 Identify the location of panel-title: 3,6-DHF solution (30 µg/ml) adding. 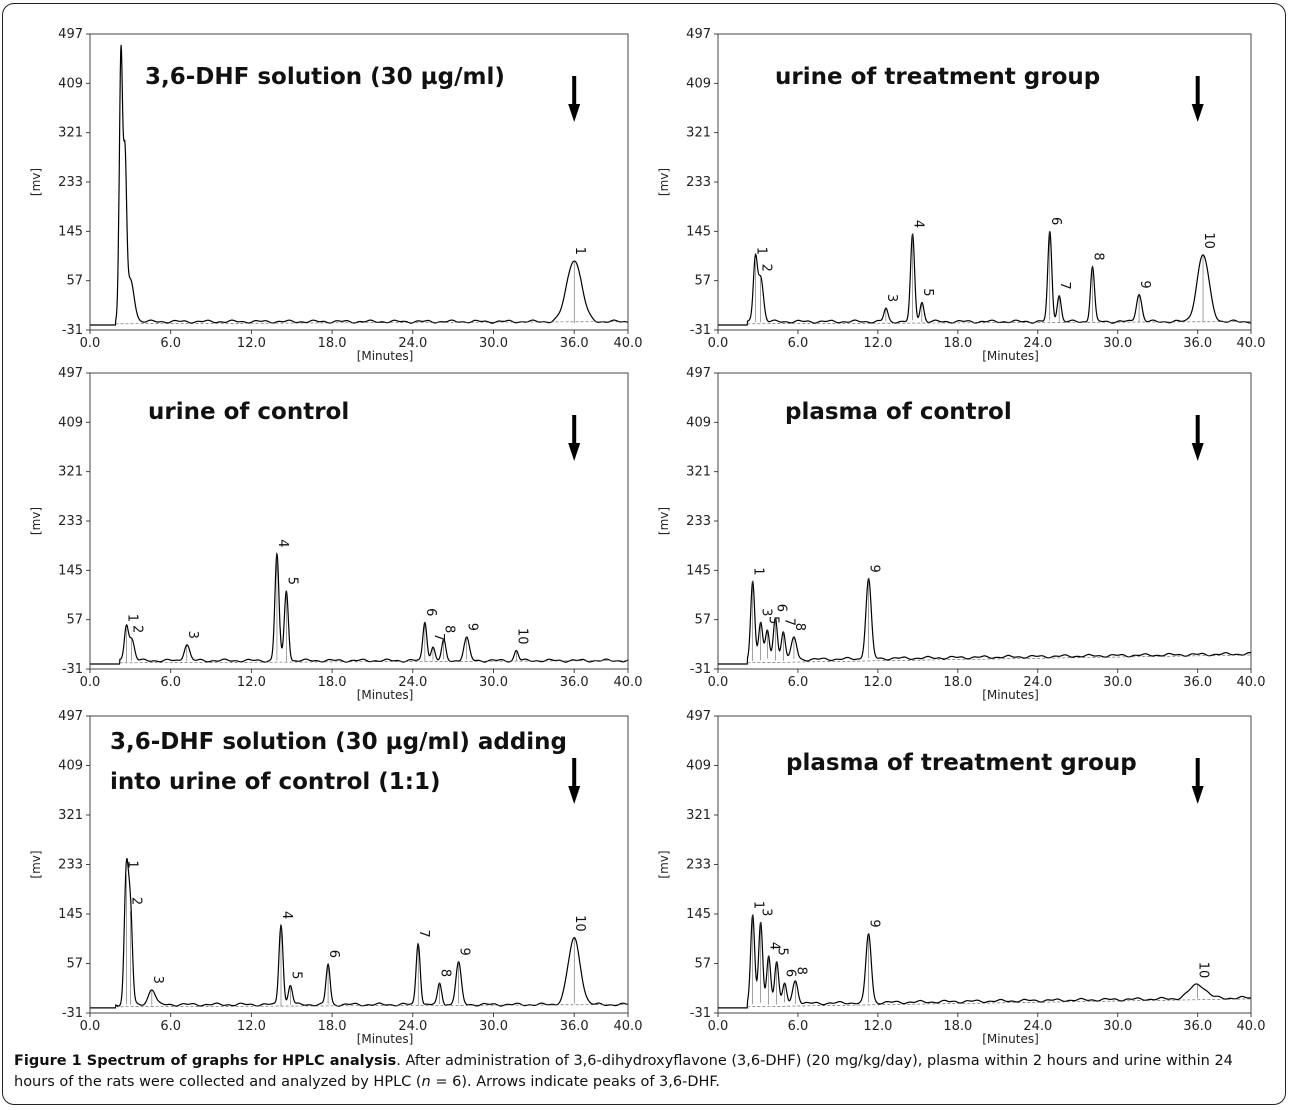
(338, 742).